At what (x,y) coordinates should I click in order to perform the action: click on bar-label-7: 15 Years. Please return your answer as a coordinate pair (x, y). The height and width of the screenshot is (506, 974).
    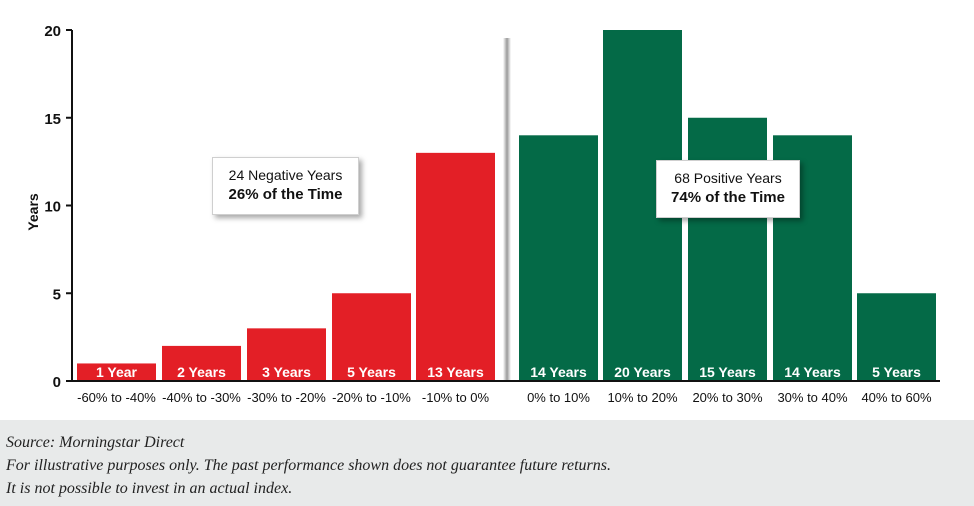
    Looking at the image, I should click on (727, 372).